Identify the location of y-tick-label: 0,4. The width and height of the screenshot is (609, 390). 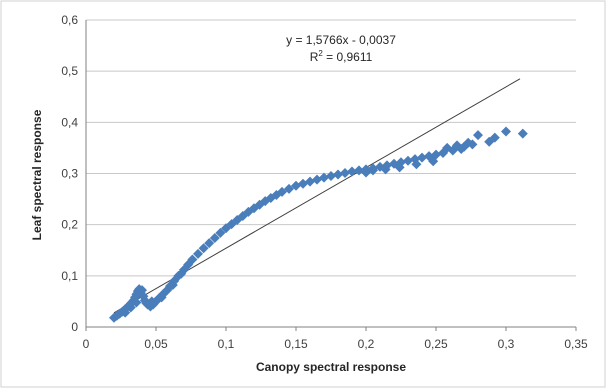
(69, 122).